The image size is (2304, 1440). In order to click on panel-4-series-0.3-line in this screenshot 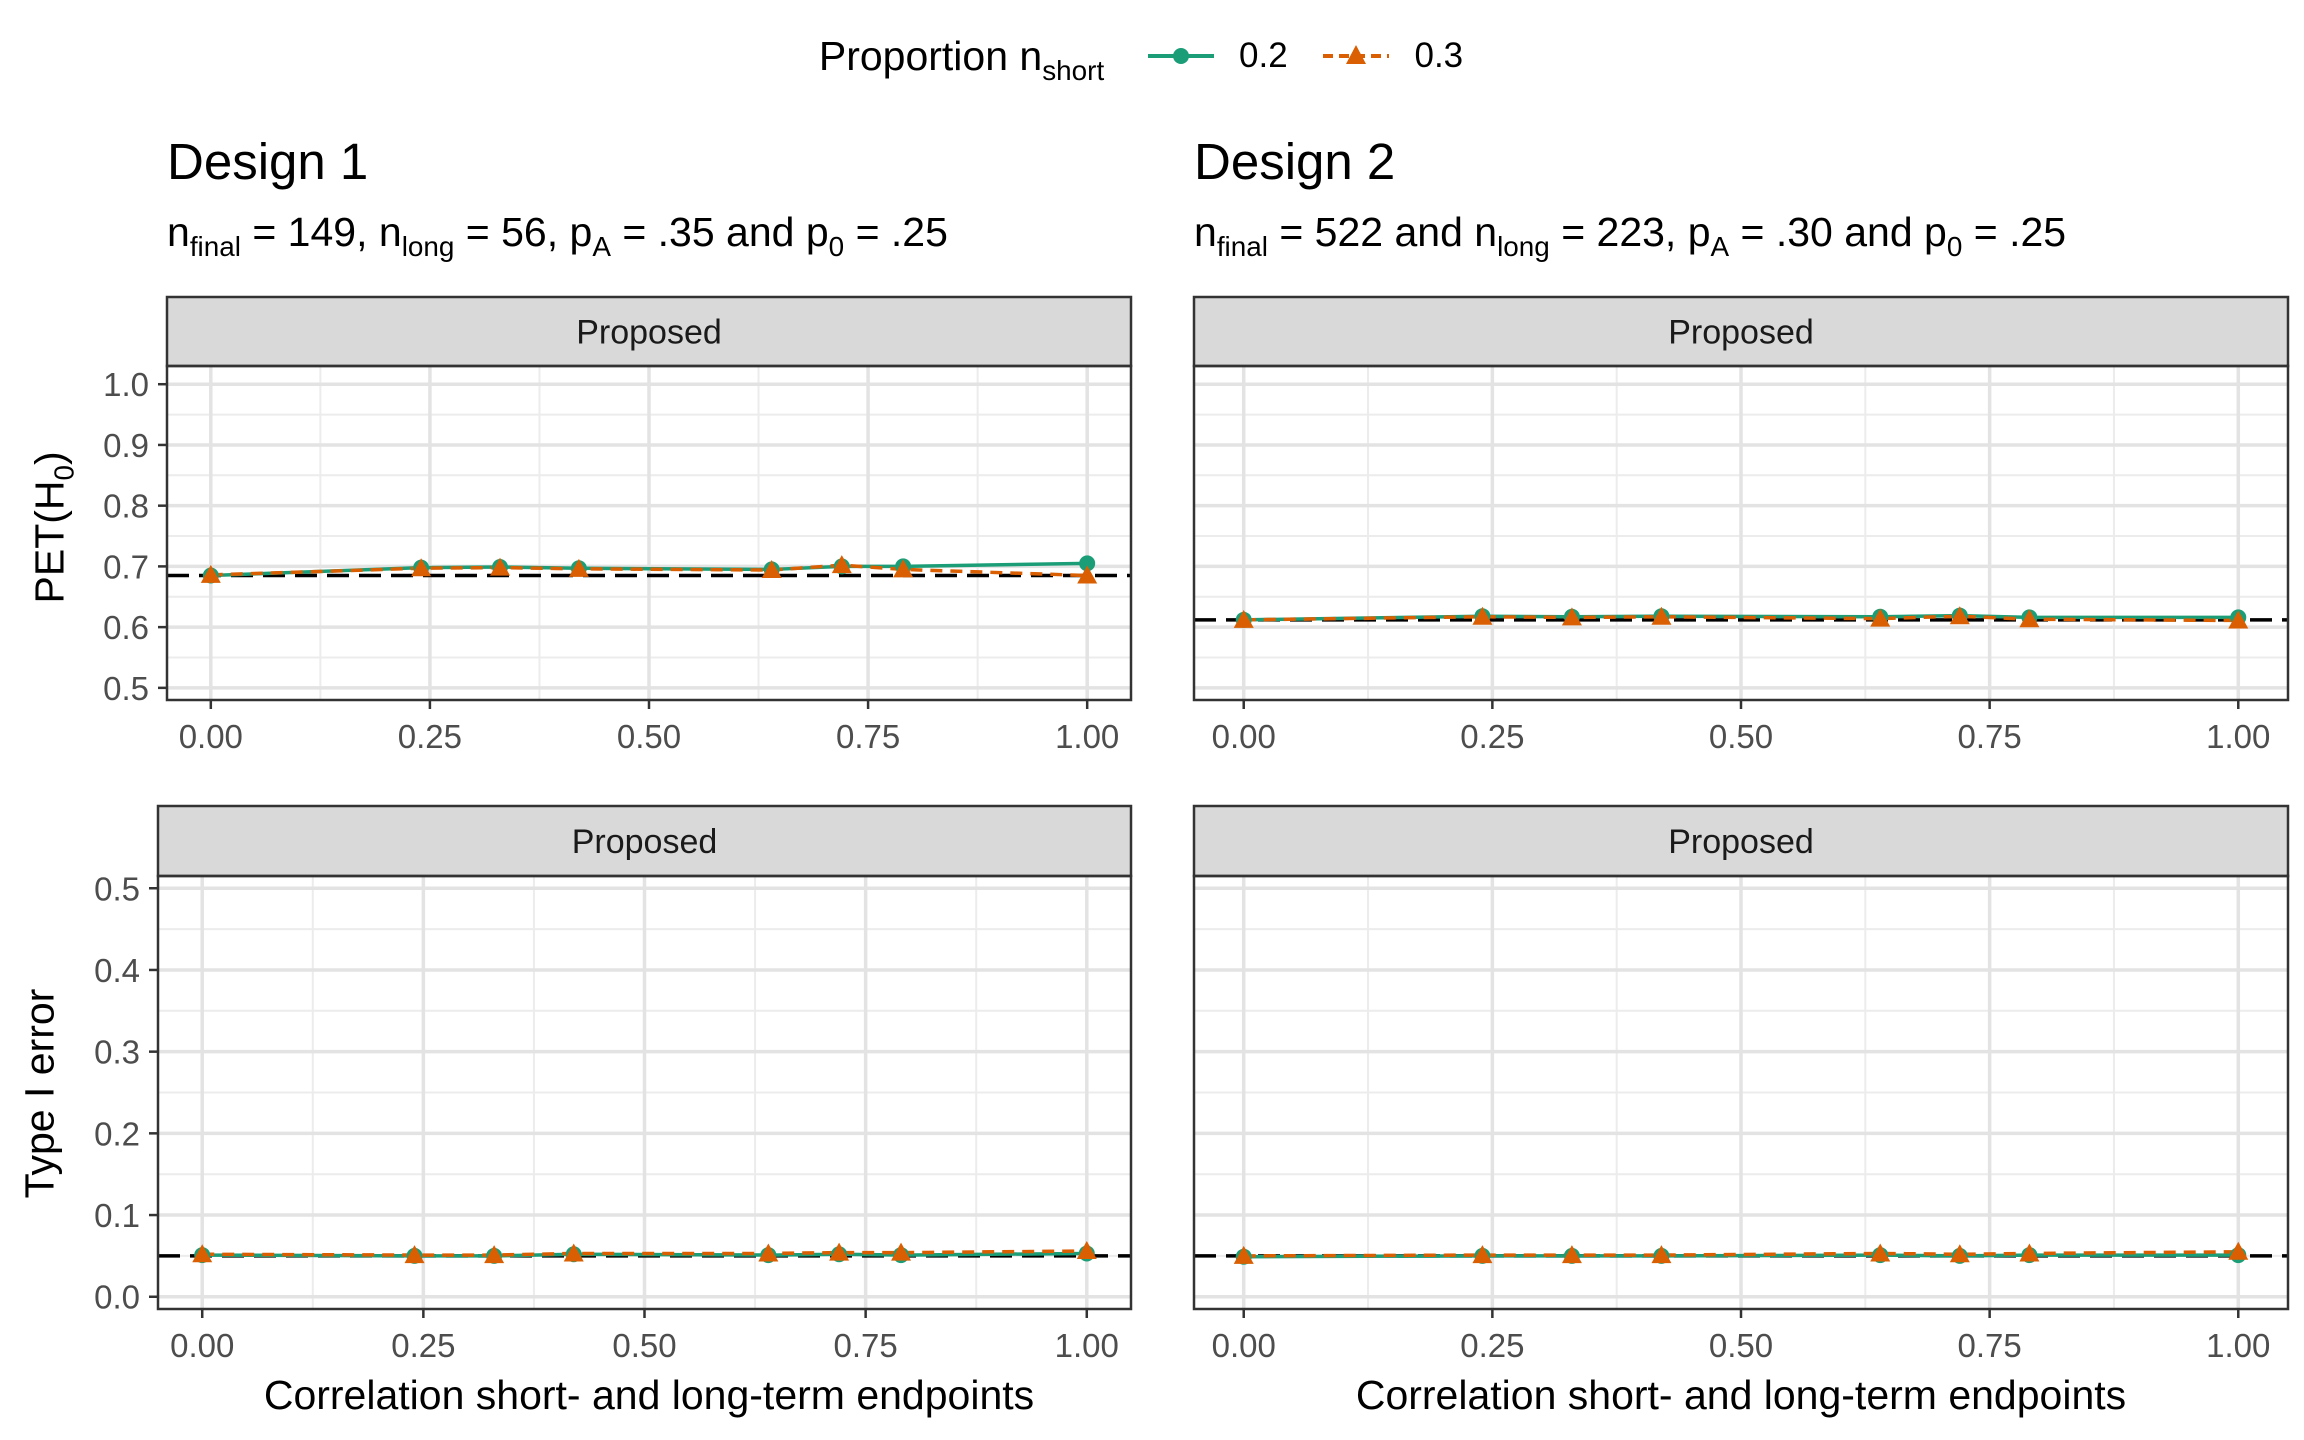, I will do `click(1741, 1254)`.